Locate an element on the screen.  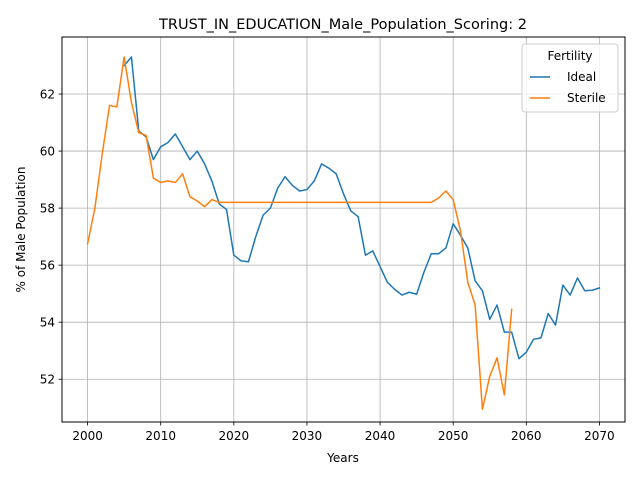
legend-box is located at coordinates (570, 78).